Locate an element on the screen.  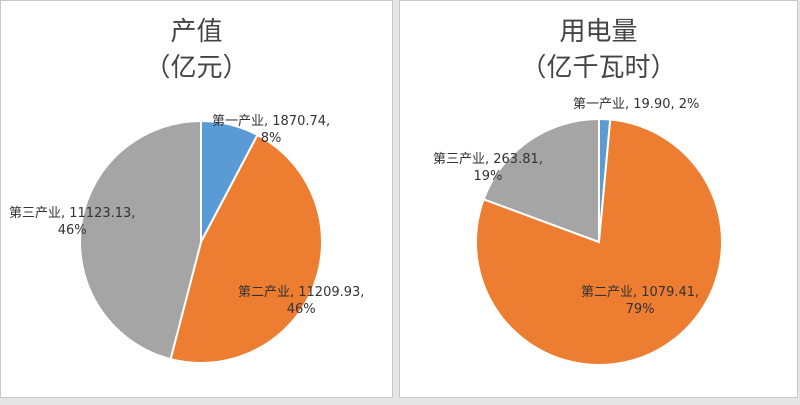
data-label-tertiary: 第三产业, 263.81, 19% is located at coordinates (488, 168).